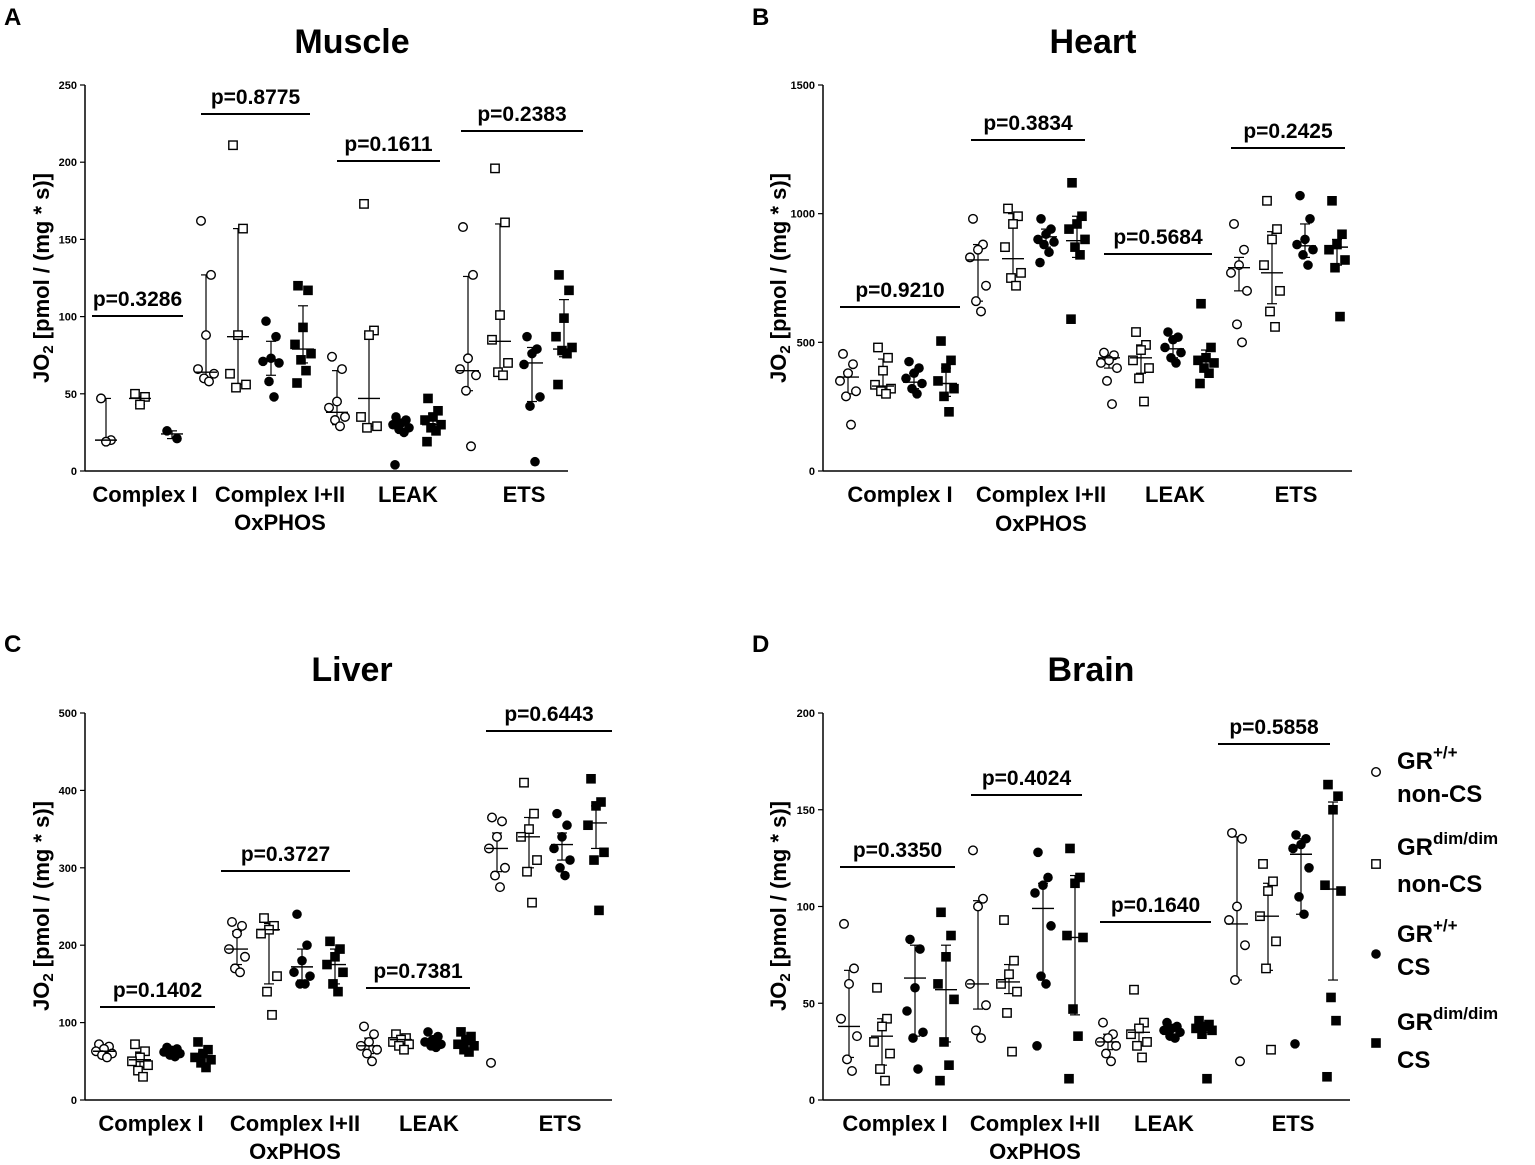 This screenshot has width=1535, height=1165. I want to click on category-label: Complex I, so click(894, 1123).